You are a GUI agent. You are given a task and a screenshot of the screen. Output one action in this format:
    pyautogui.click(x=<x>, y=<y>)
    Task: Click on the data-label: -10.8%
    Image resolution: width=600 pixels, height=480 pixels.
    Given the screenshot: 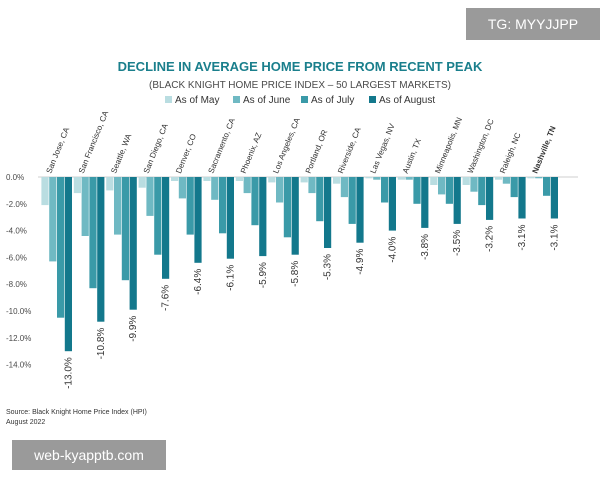 What is the action you would take?
    pyautogui.click(x=101, y=344)
    